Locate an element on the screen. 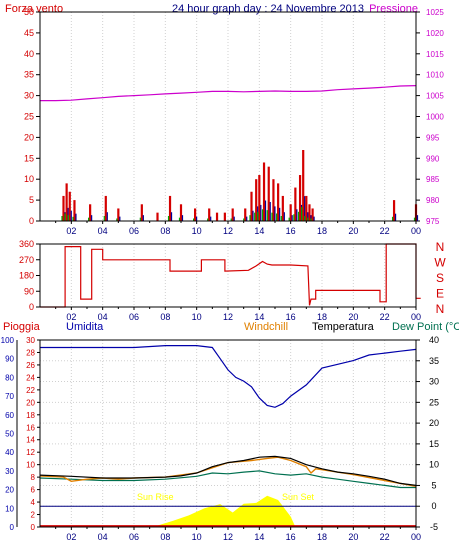 This screenshot has width=459, height=555. wind-tick-label: 35 is located at coordinates (29, 75).